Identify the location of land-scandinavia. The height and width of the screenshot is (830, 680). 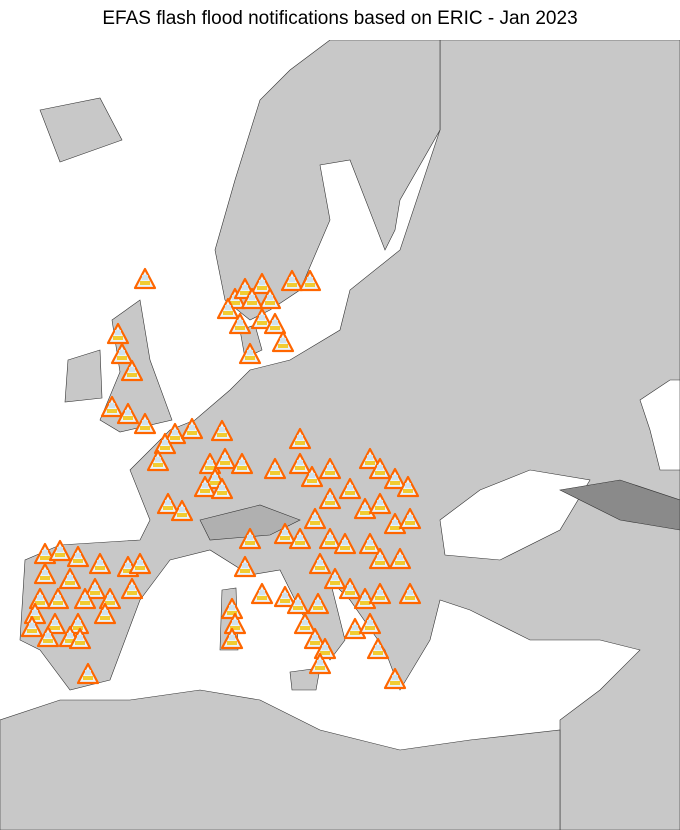
(327, 180).